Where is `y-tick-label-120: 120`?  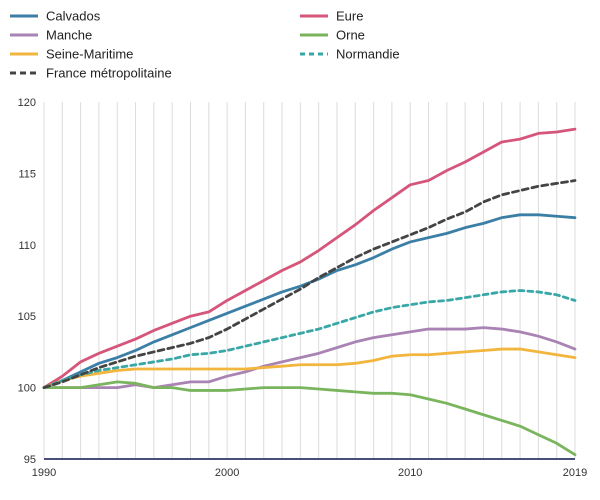 y-tick-label-120: 120 is located at coordinates (27, 103).